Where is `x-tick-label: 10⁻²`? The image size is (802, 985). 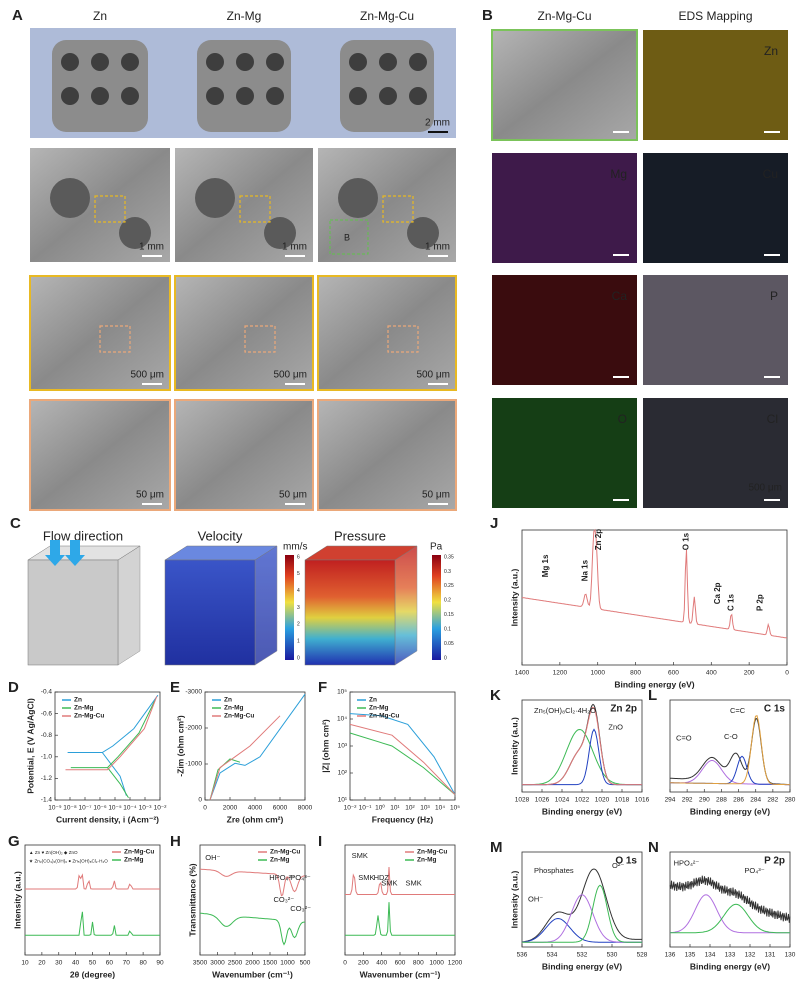
x-tick-label: 10⁻² is located at coordinates (351, 808).